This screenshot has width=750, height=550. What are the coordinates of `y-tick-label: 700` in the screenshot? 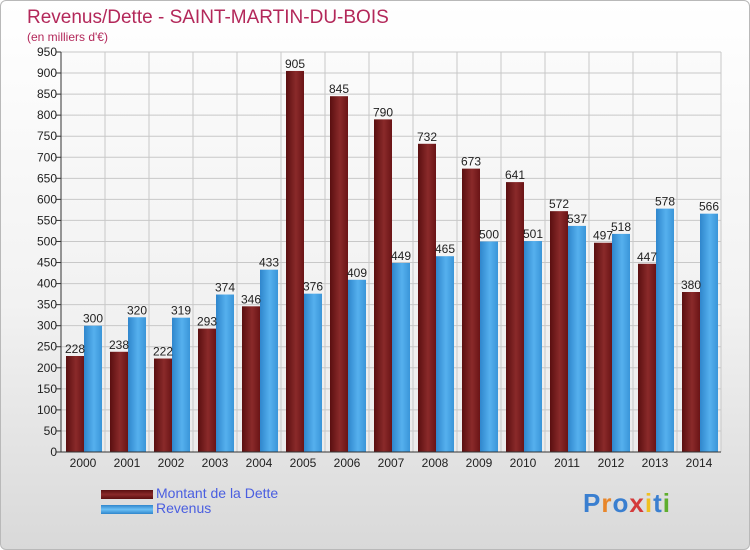 It's located at (47, 157).